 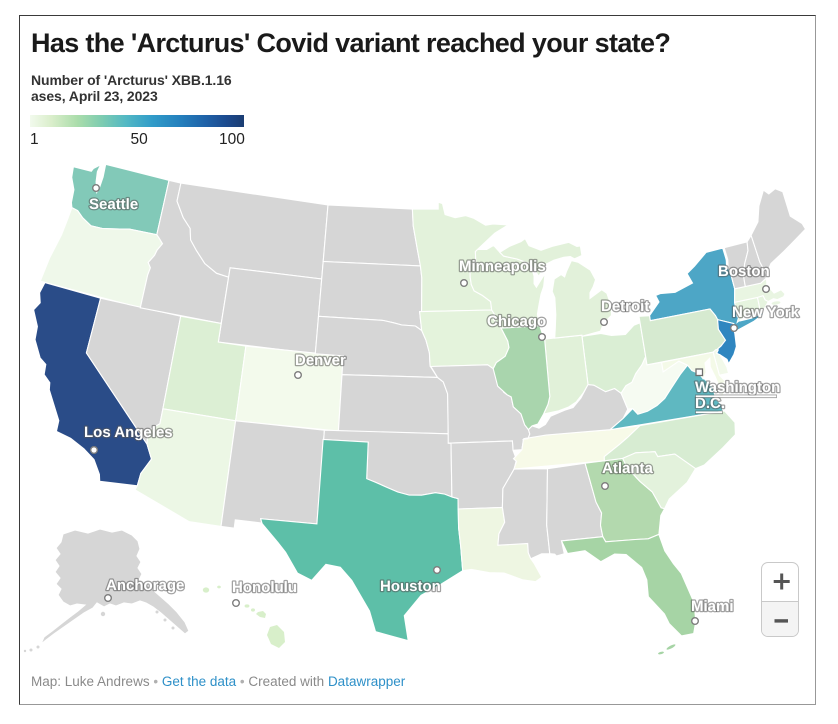 What do you see at coordinates (627, 468) in the screenshot?
I see `svg-text: Atlanta` at bounding box center [627, 468].